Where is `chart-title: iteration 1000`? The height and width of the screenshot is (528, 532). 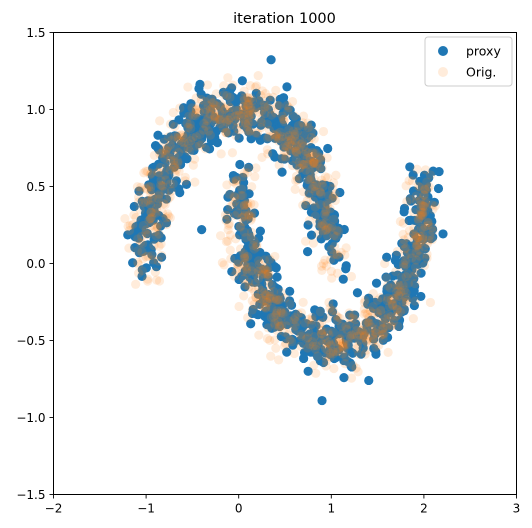
chart-title: iteration 1000 is located at coordinates (284, 19).